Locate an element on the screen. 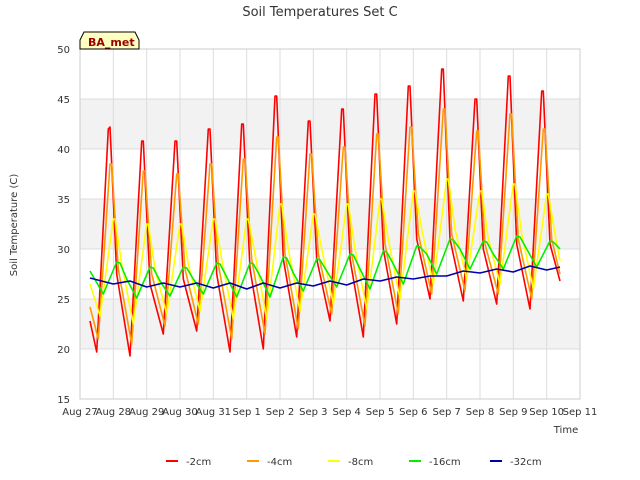  series-line-32cm is located at coordinates (325, 277).